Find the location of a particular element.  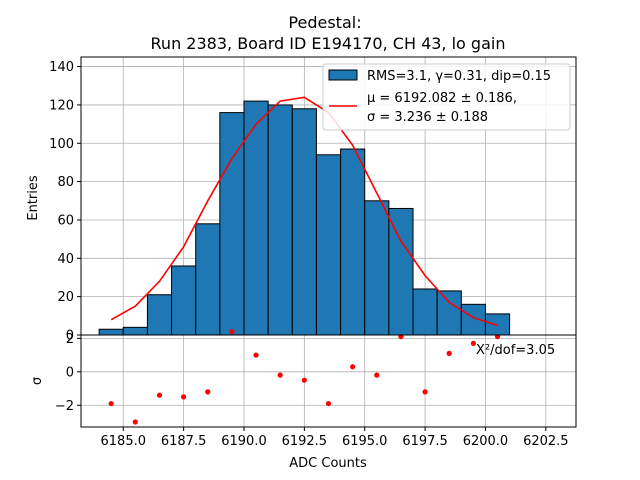

top-y-tick-label: 140 is located at coordinates (61, 67).